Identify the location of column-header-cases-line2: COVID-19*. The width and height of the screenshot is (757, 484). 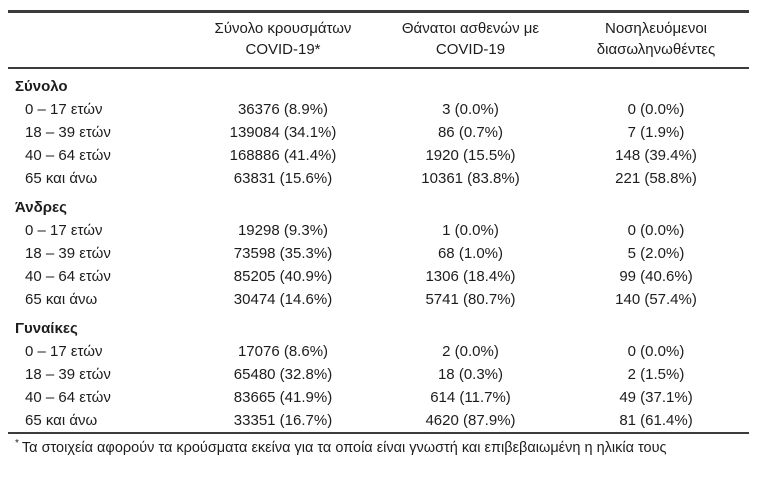
(283, 49).